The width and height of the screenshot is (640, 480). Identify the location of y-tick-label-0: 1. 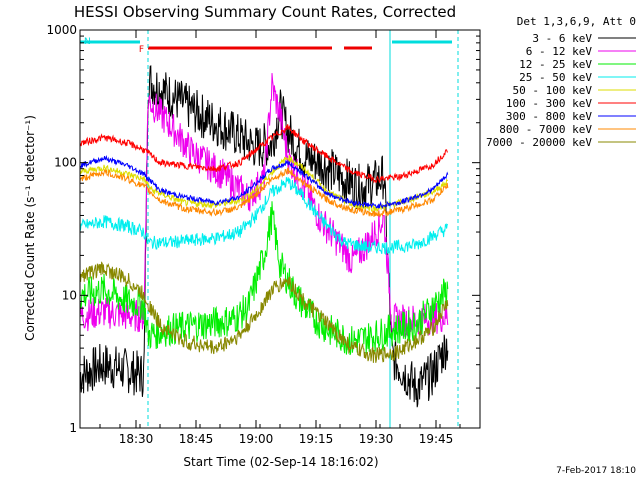
(73, 428).